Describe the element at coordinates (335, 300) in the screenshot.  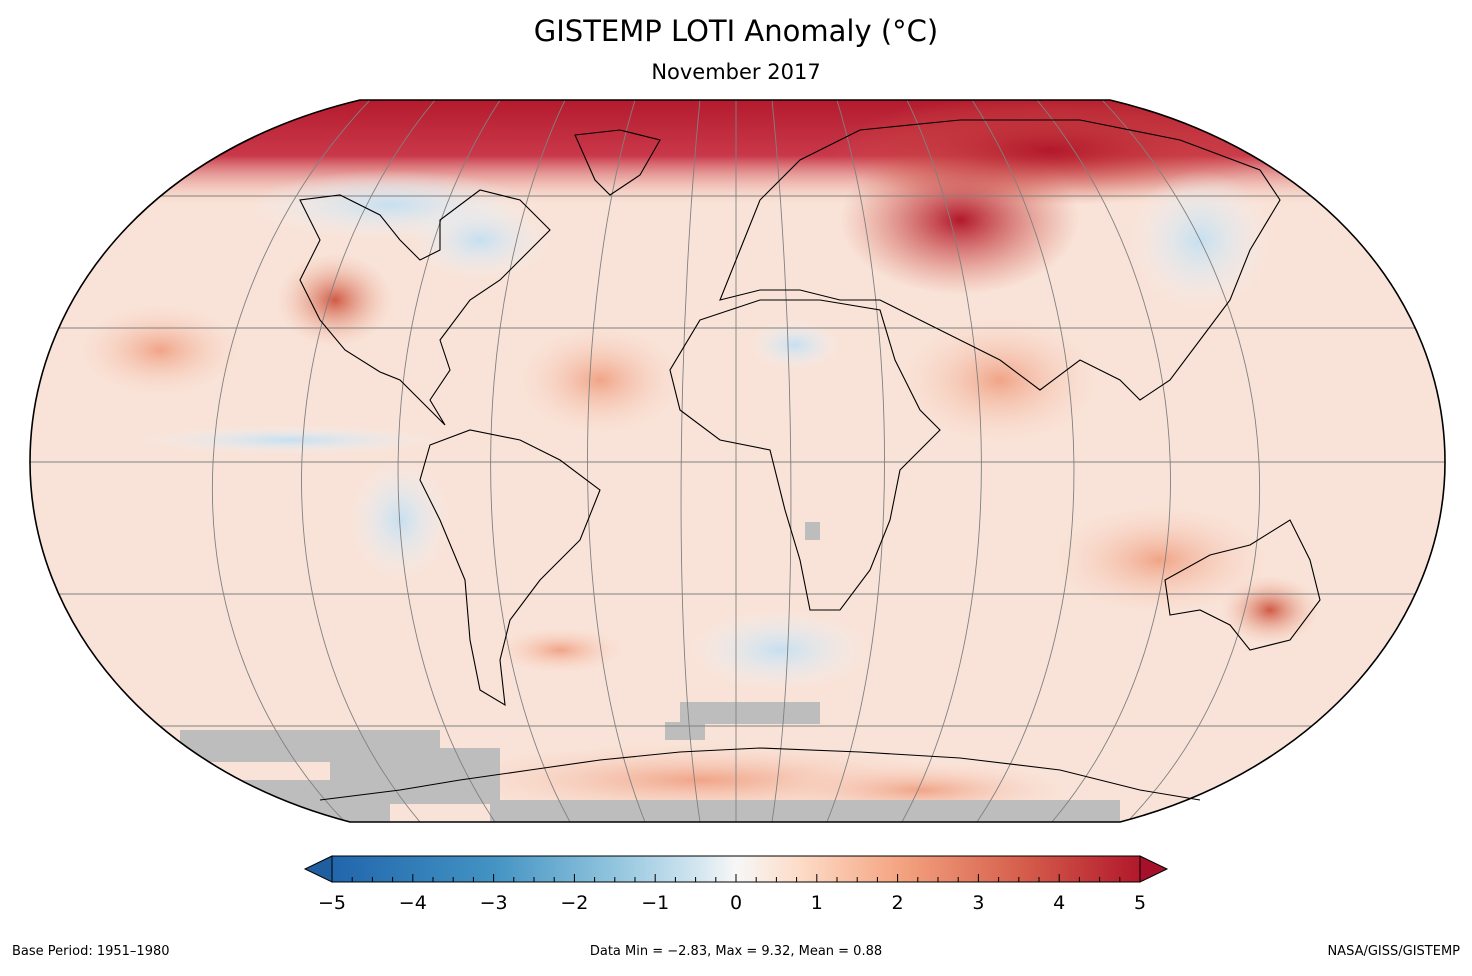
I see `western-us-warm-region` at that location.